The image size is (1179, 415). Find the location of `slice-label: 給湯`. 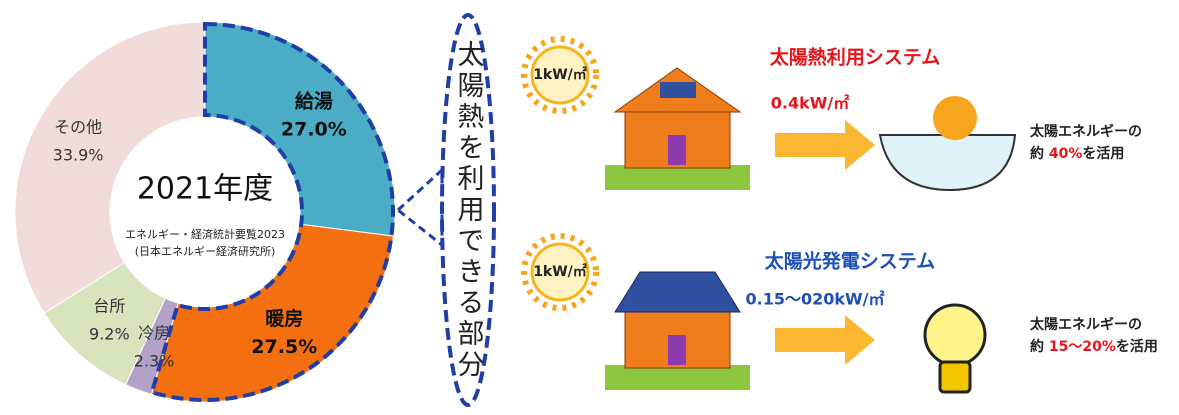

slice-label: 給湯 is located at coordinates (314, 101).